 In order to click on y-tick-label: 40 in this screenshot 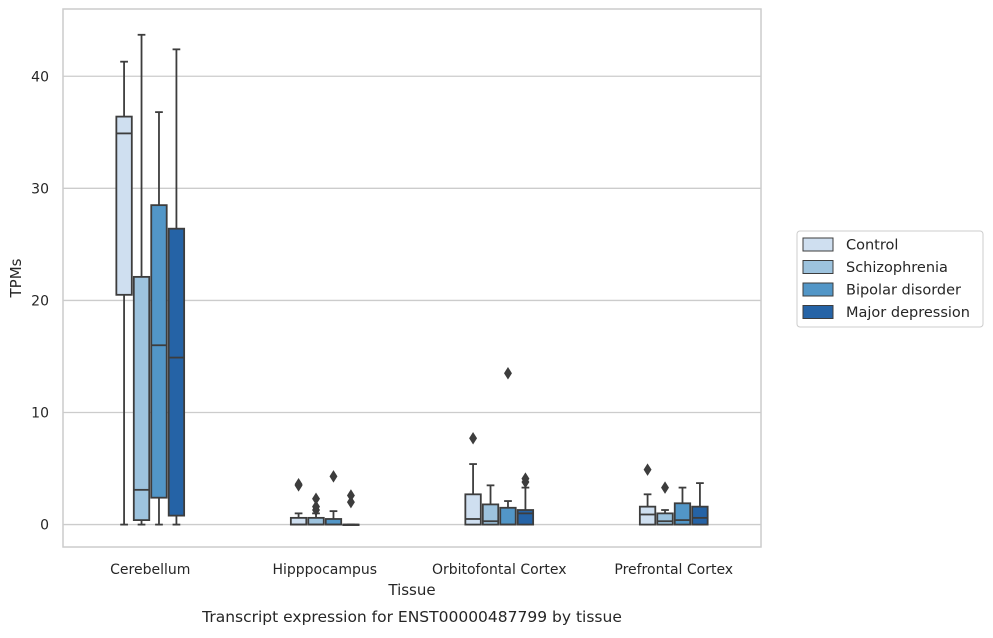, I will do `click(40, 77)`.